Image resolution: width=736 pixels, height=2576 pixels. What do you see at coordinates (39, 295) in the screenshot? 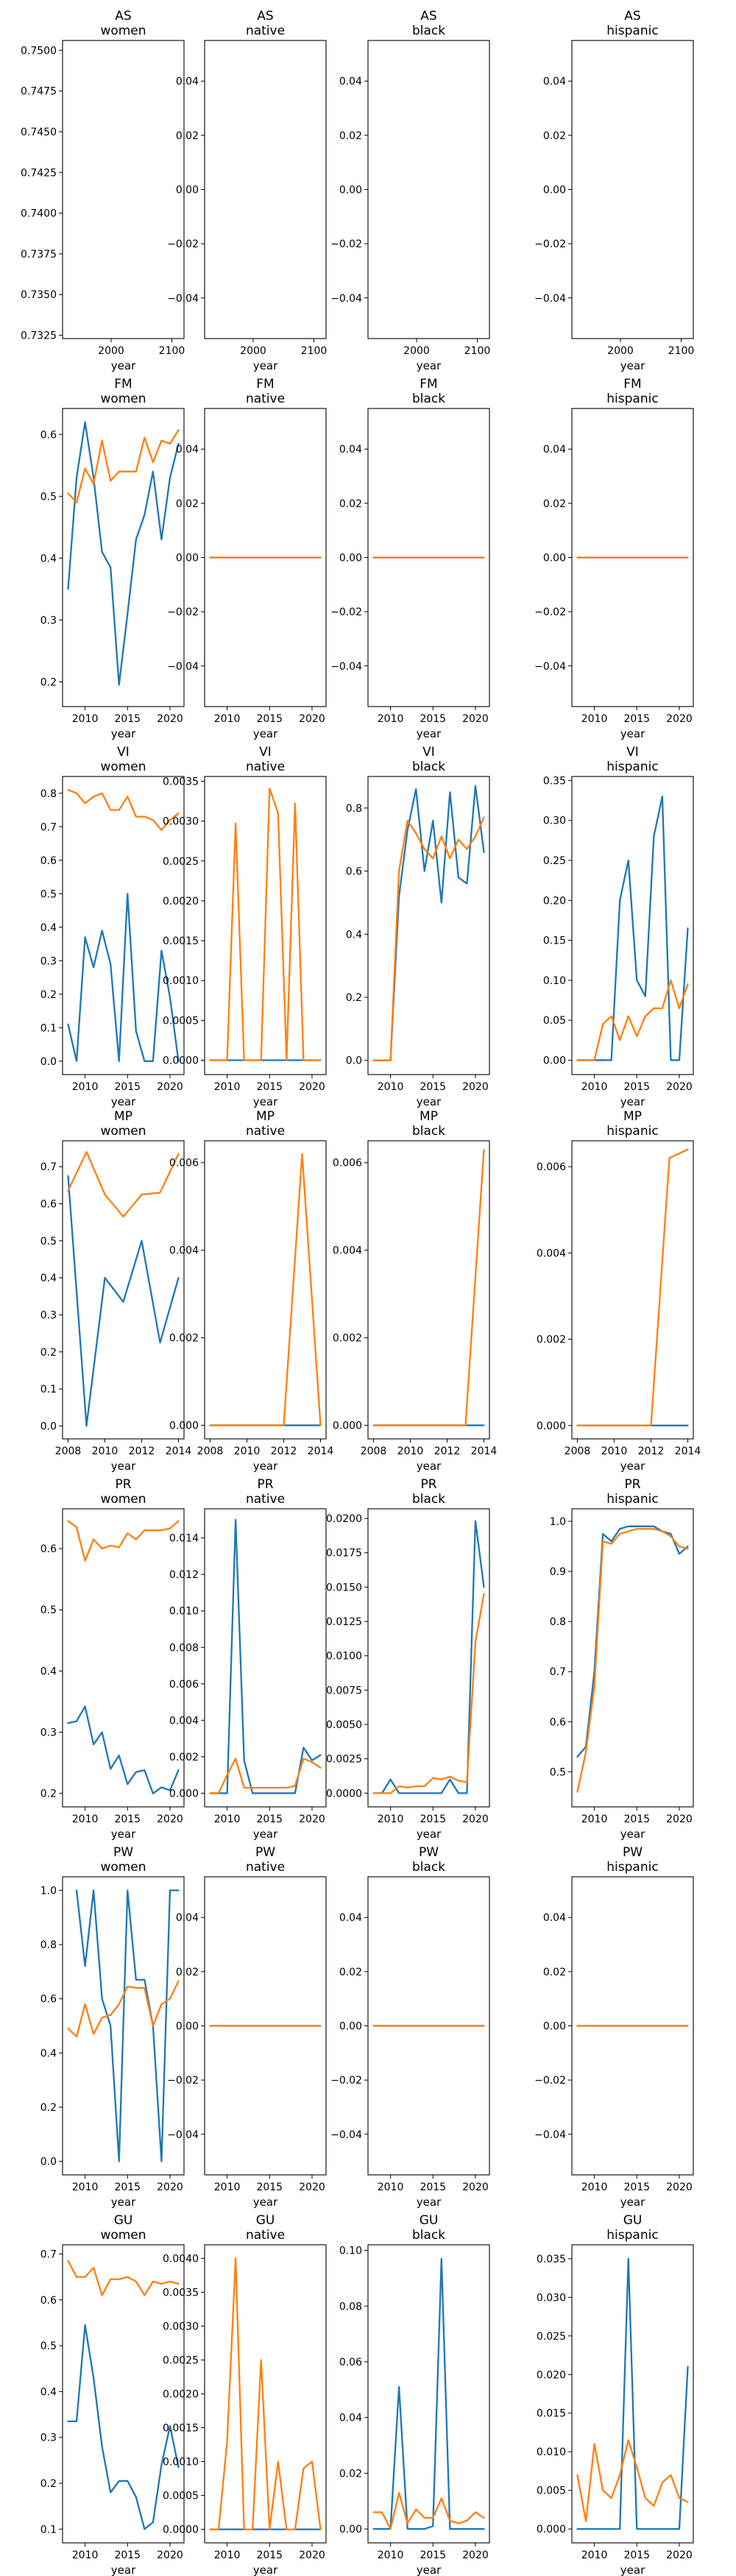
I see `chart-0-ytick-label: 0.7350` at bounding box center [39, 295].